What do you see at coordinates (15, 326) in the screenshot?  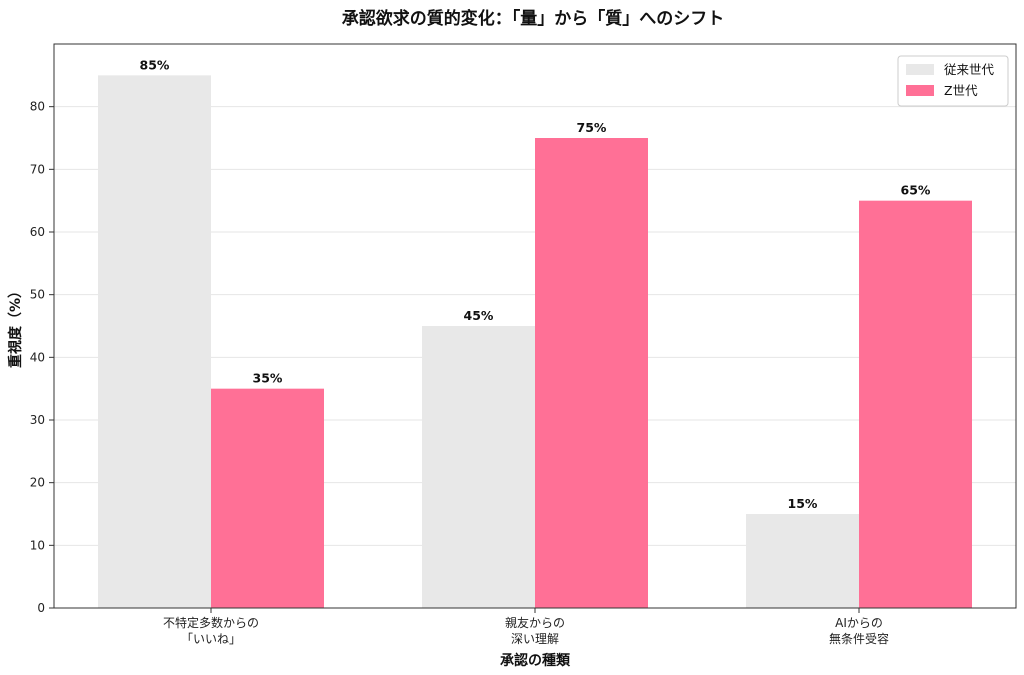 I see `y-axis-label: 重視度（%）` at bounding box center [15, 326].